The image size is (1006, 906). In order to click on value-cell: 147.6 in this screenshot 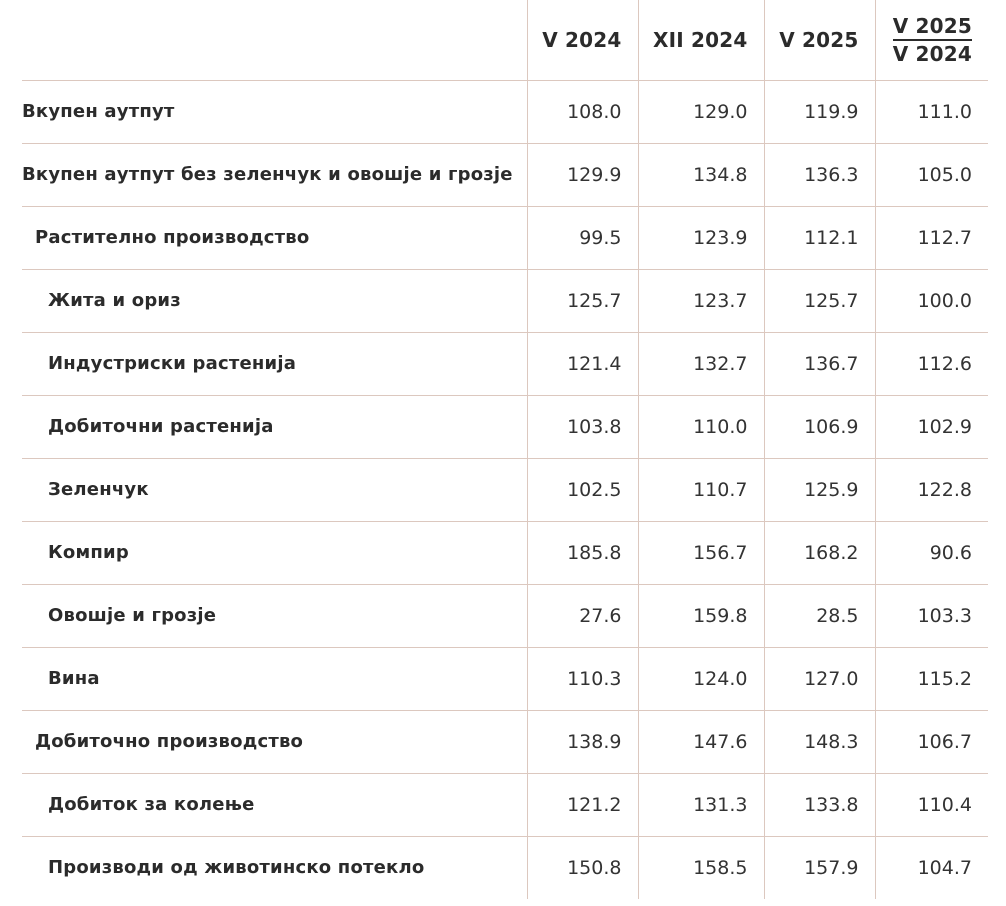, I will do `click(700, 742)`.